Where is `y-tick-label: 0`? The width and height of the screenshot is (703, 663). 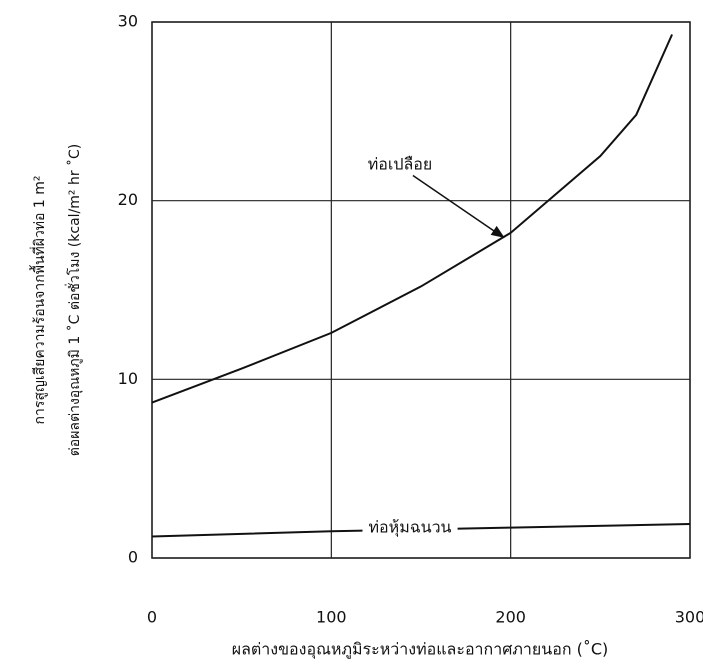
y-tick-label: 0 is located at coordinates (133, 557).